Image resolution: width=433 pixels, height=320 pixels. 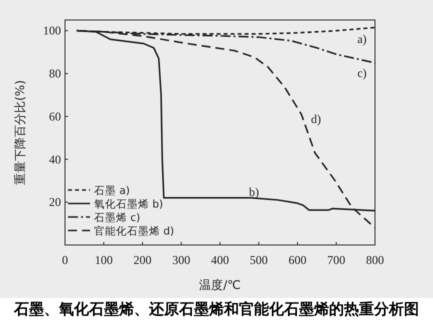 I want to click on annotation: d), so click(x=316, y=119).